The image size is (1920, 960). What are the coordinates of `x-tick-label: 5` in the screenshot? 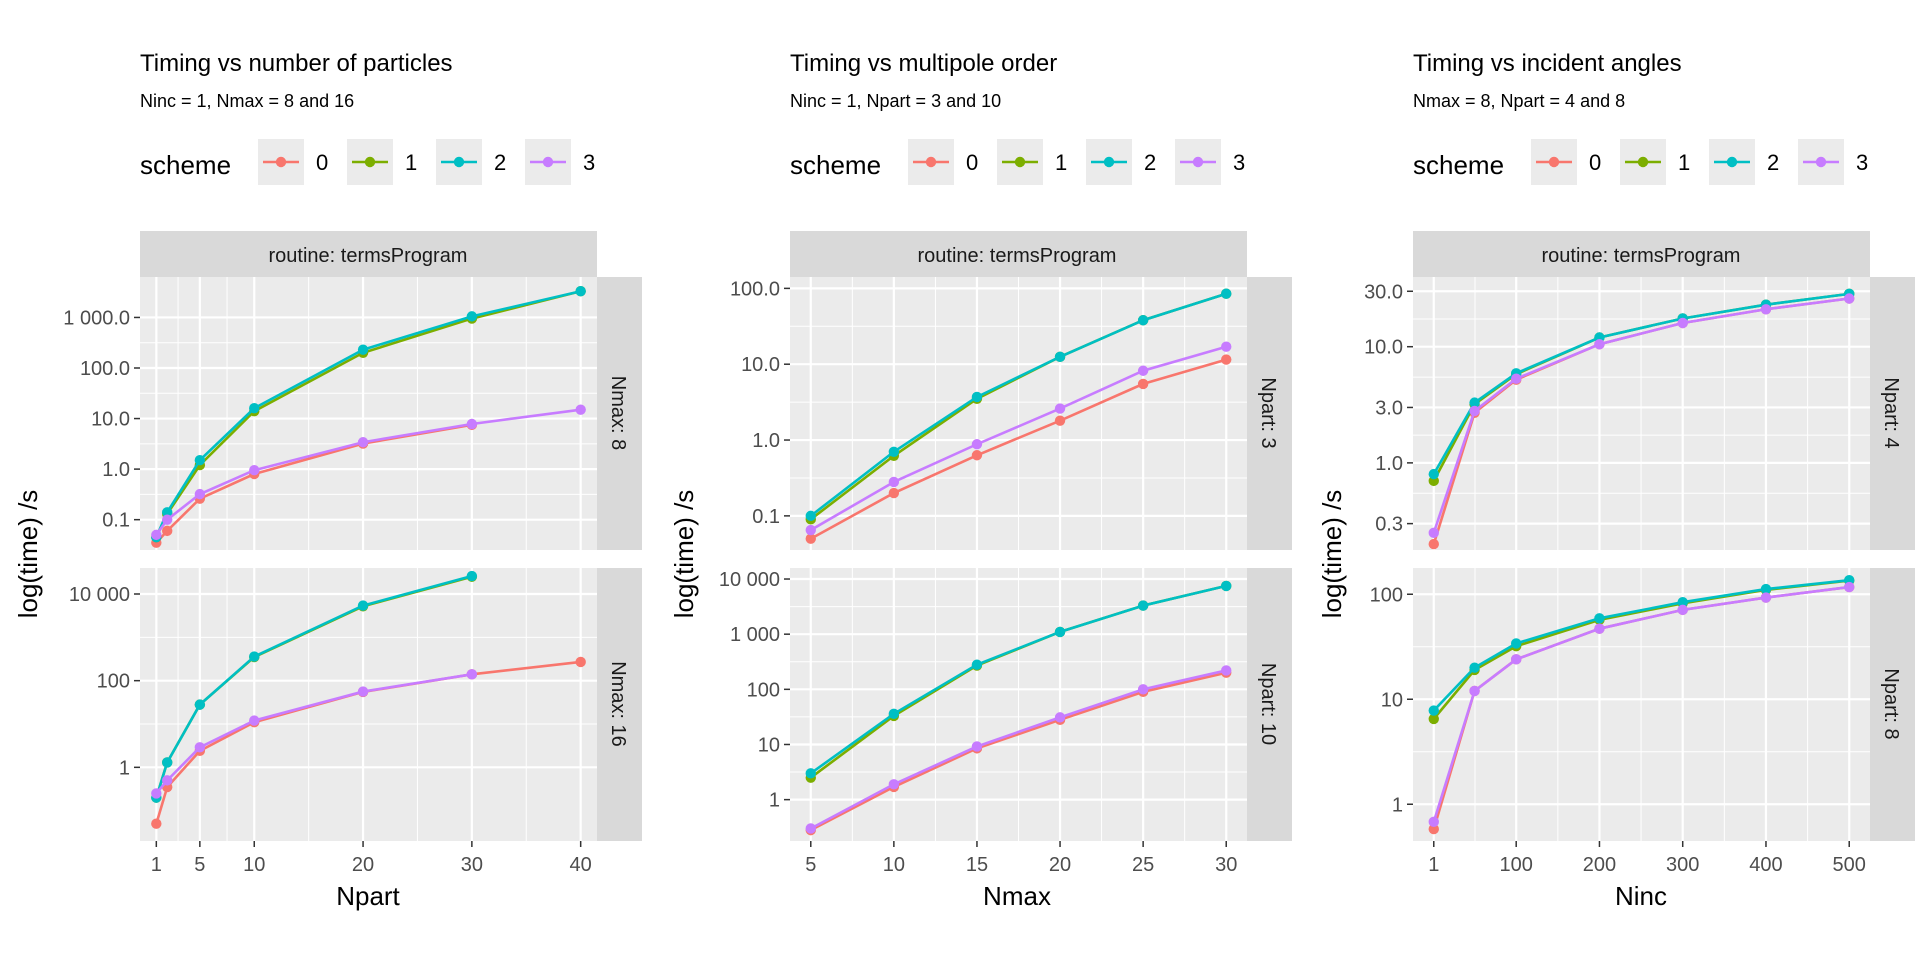 It's located at (199, 865).